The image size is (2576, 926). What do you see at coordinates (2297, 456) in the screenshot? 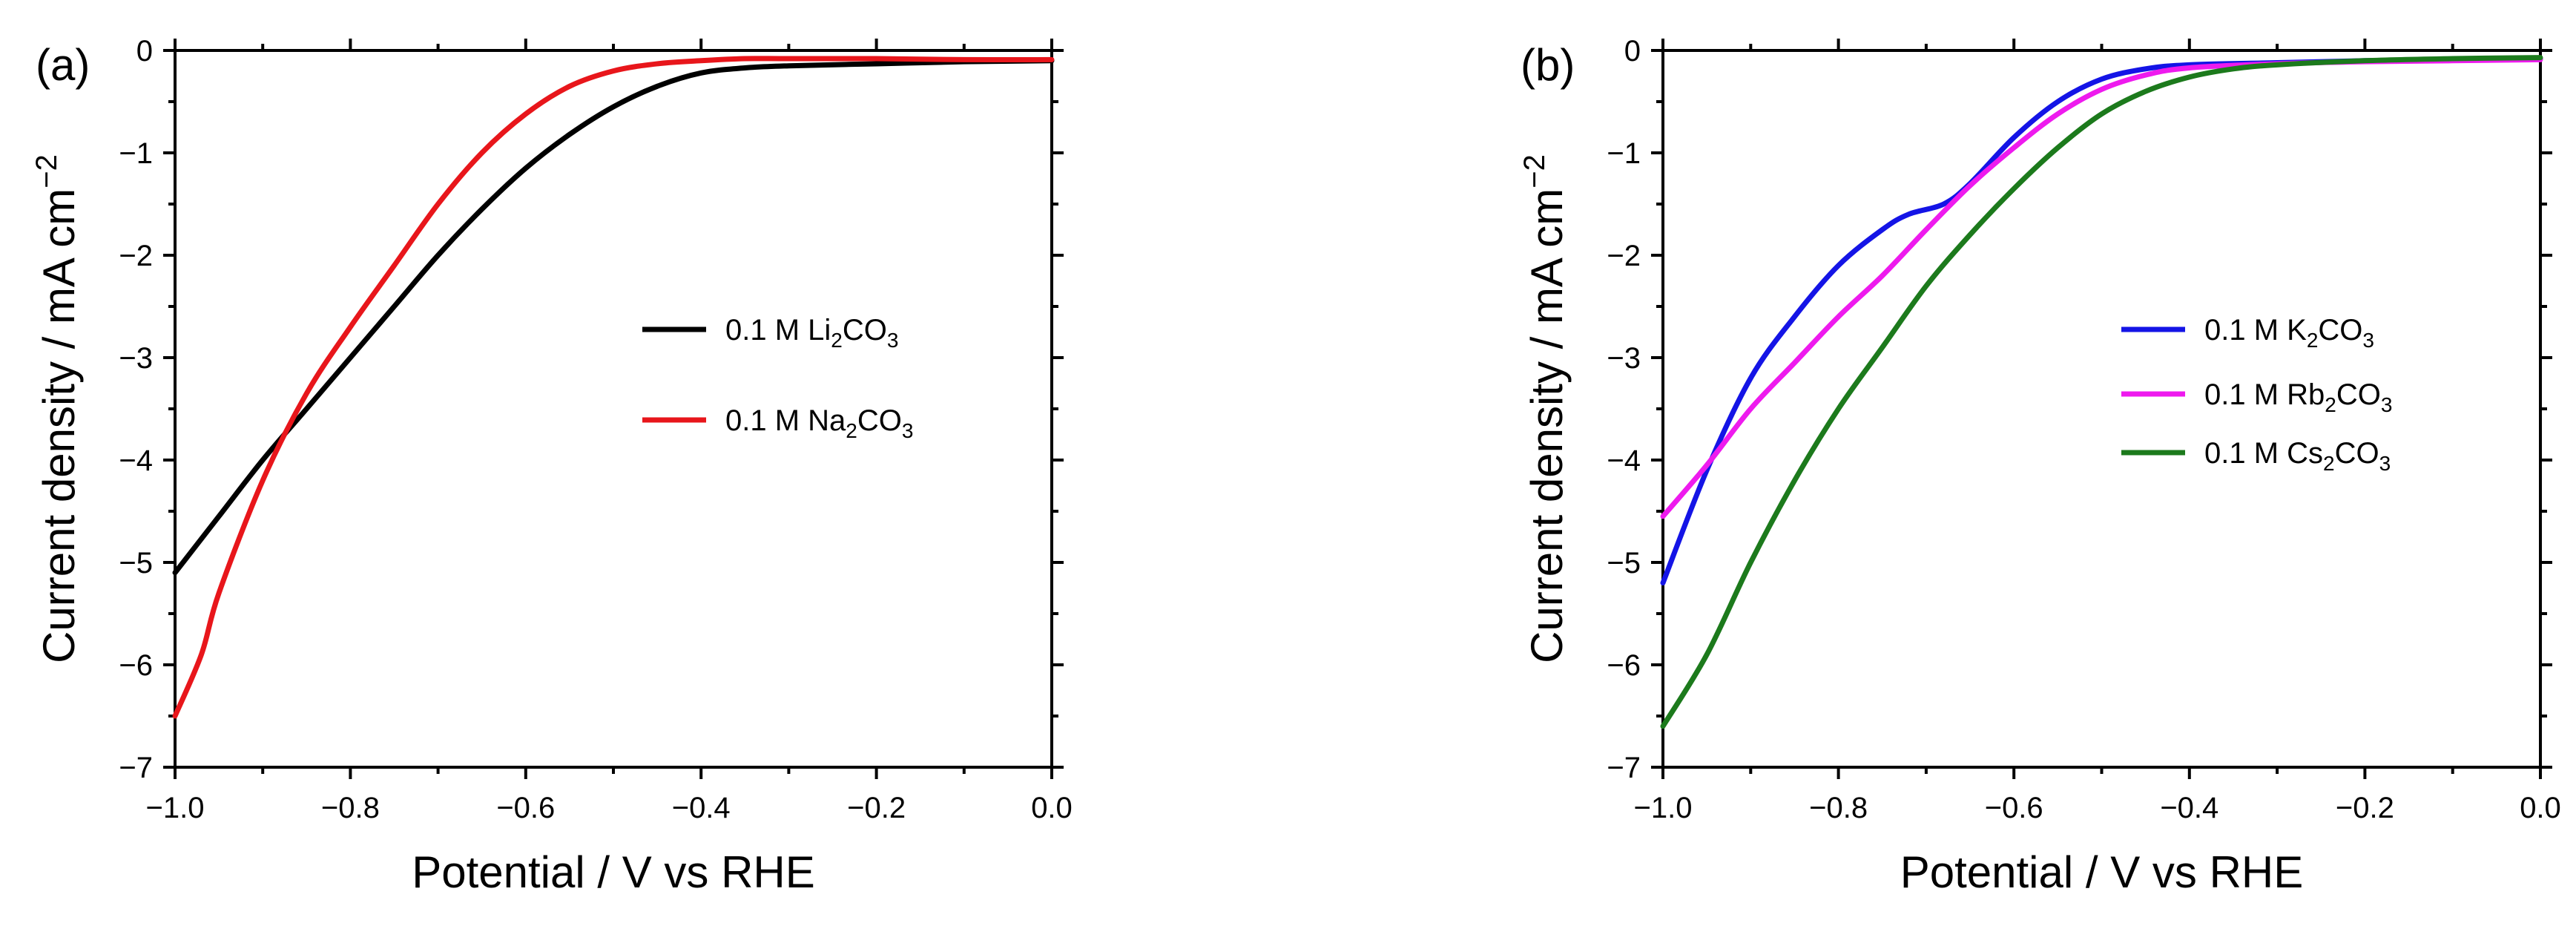
I see `legend-label-3: 0.1 M Cs2CO3` at bounding box center [2297, 456].